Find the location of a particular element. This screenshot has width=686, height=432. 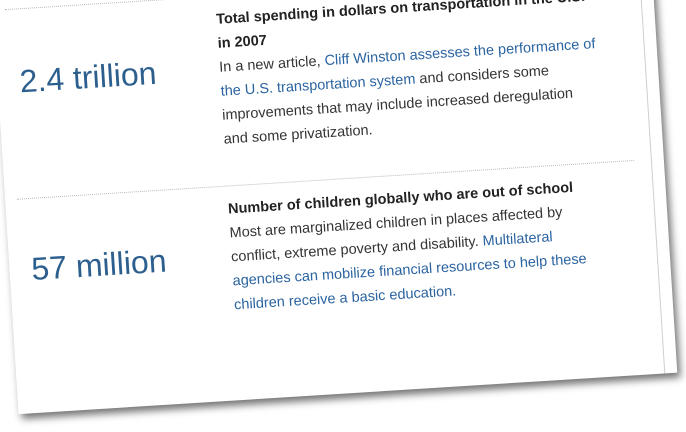

stat-figure-transportation: 2.4 trillion is located at coordinates (88, 77).